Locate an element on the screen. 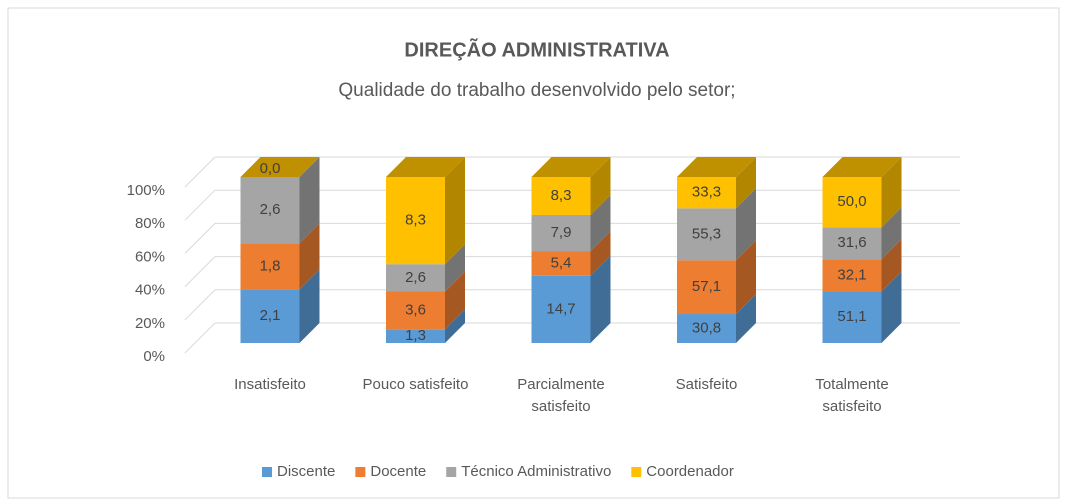 The height and width of the screenshot is (504, 1067). x-tick-label: Totalmente satisfeito is located at coordinates (852, 395).